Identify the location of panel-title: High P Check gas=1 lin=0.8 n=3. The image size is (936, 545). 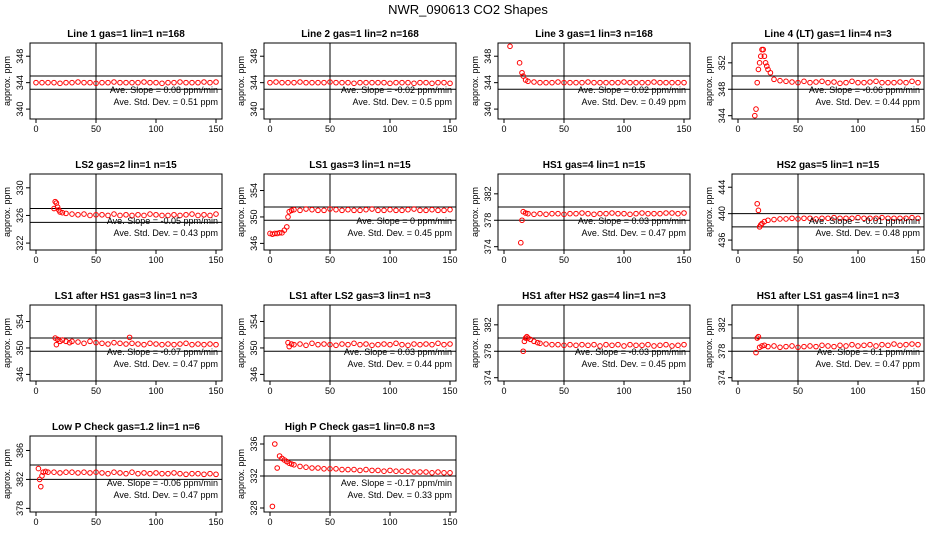
(360, 427).